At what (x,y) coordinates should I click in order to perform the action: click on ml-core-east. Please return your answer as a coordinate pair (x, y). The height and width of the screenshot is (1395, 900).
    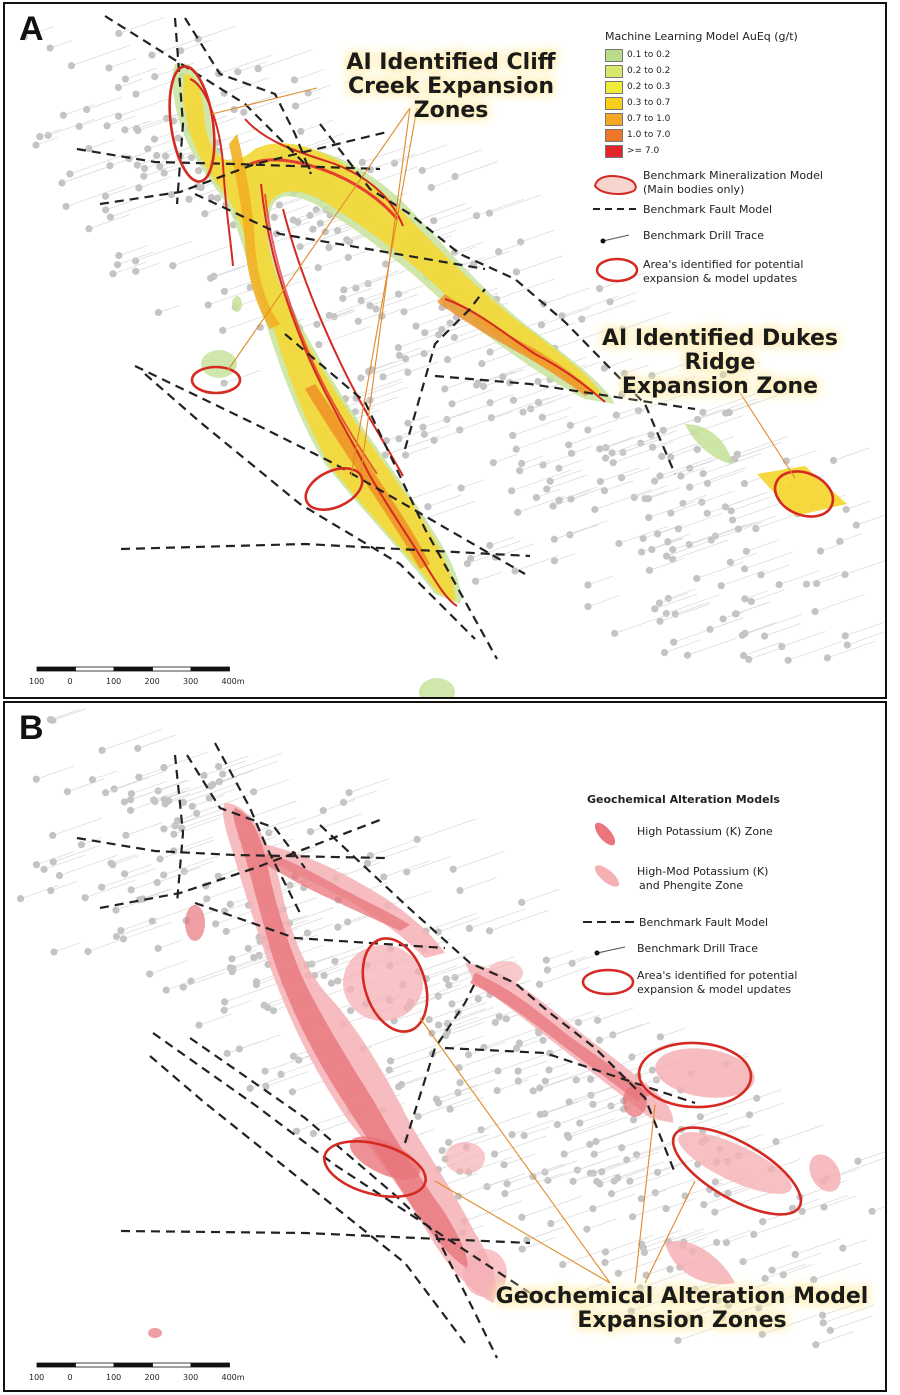
    Looking at the image, I should click on (516, 345).